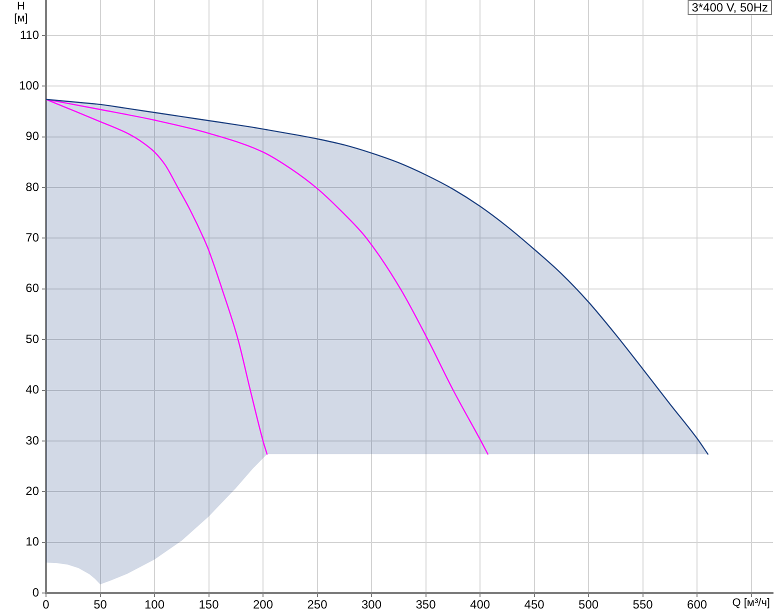 This screenshot has height=611, width=774. I want to click on x-tick-label: 550, so click(643, 604).